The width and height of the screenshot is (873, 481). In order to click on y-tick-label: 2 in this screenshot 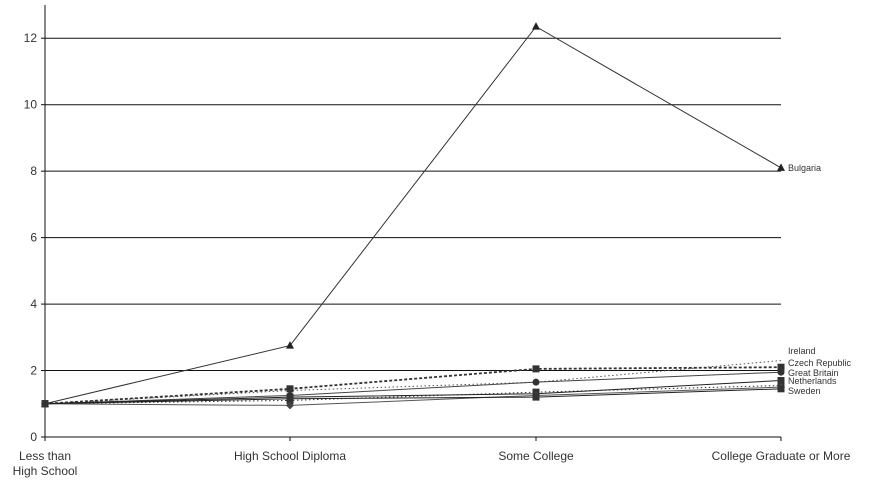, I will do `click(33, 371)`.